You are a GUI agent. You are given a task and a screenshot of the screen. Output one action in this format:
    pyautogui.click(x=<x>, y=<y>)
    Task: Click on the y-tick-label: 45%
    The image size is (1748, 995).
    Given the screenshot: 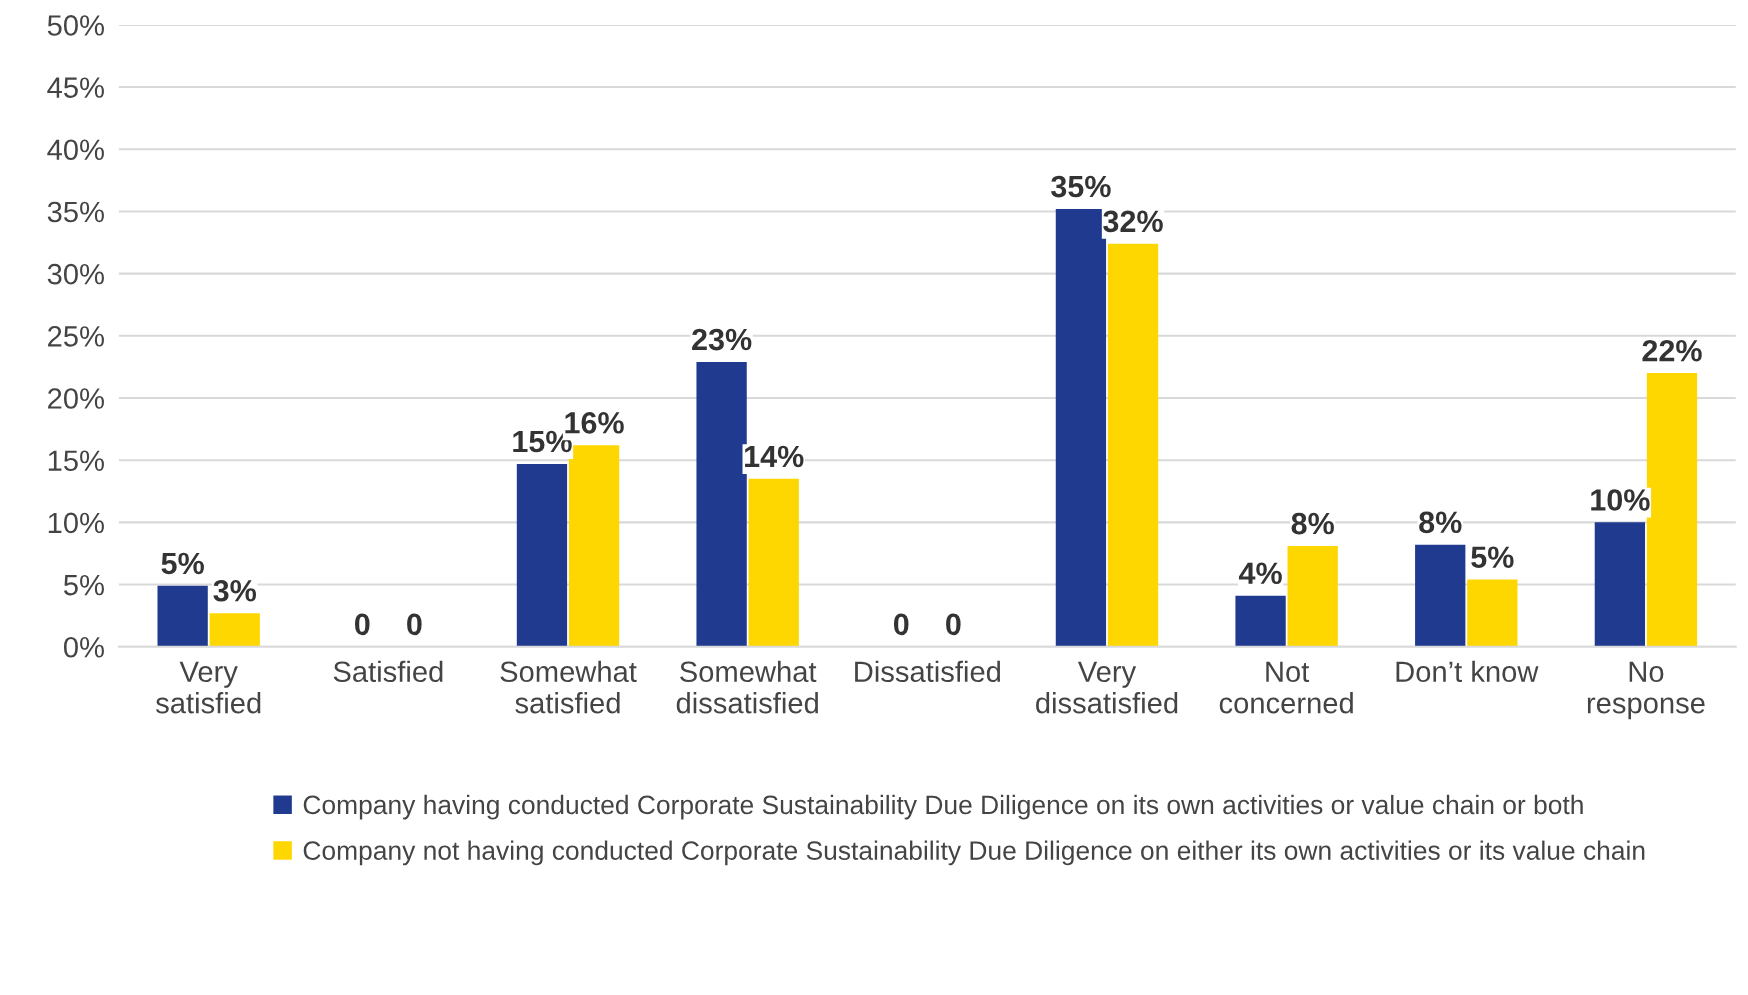 What is the action you would take?
    pyautogui.click(x=75, y=87)
    